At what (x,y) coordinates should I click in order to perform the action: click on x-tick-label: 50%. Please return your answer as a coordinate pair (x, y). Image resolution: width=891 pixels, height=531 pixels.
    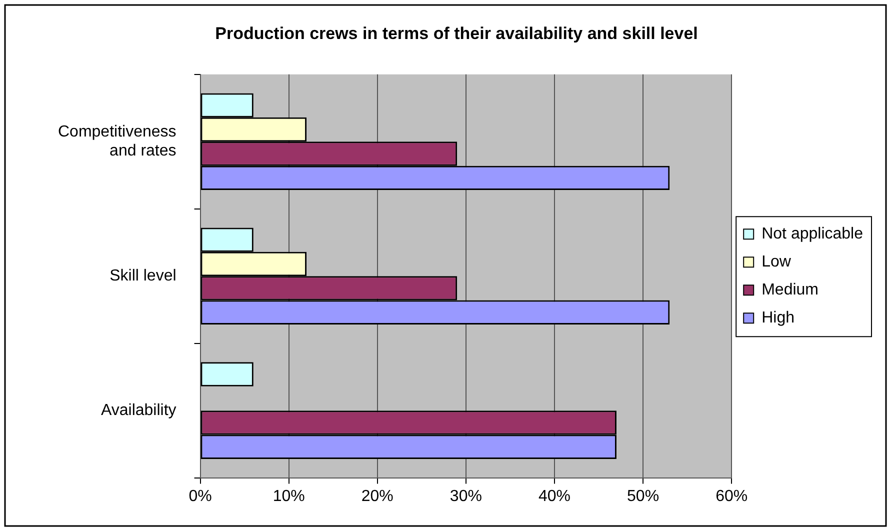
    Looking at the image, I should click on (643, 496).